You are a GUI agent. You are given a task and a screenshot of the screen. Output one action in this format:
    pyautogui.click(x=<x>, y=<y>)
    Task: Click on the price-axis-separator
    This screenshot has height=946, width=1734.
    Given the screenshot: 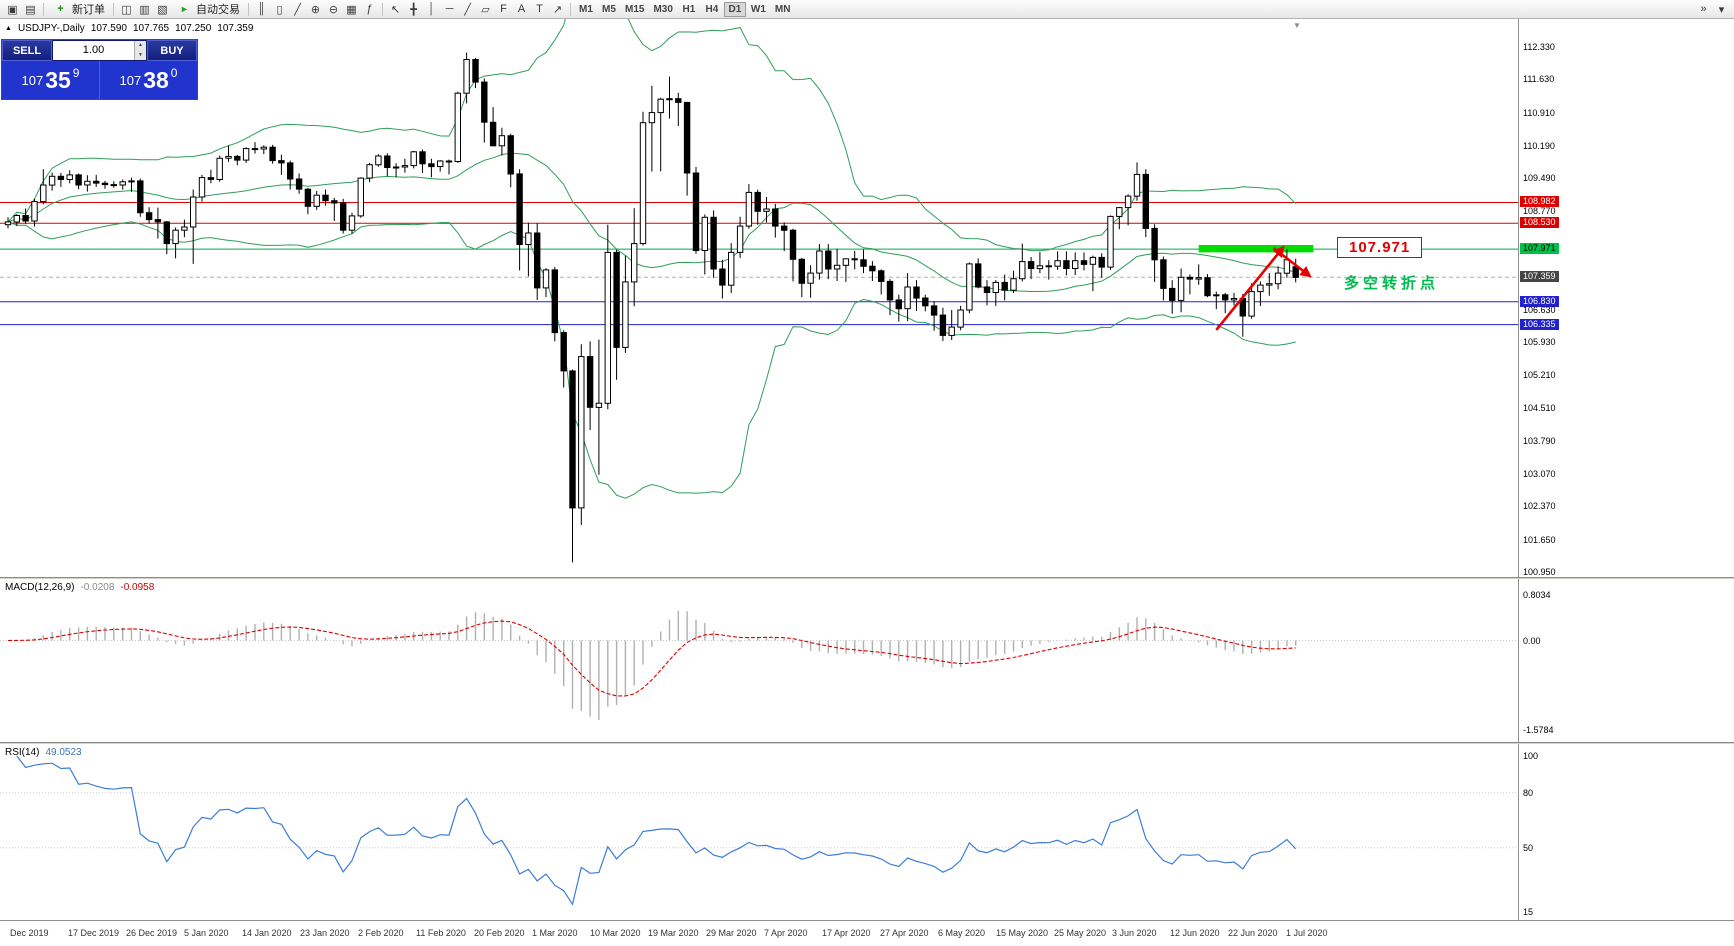 What is the action you would take?
    pyautogui.click(x=1518, y=469)
    